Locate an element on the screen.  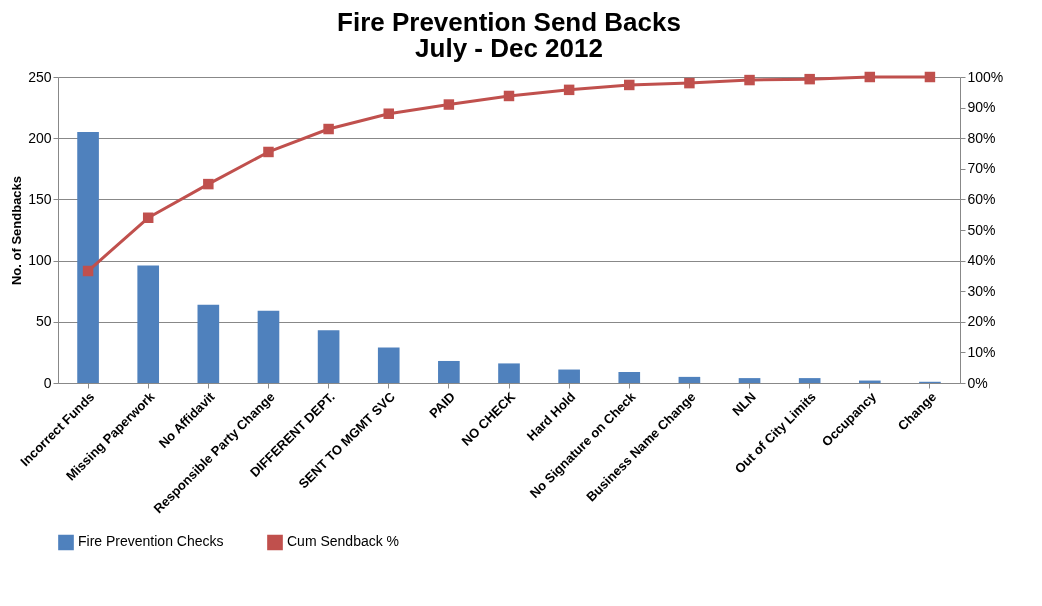
y2-tick-label: 0% is located at coordinates (977, 382).